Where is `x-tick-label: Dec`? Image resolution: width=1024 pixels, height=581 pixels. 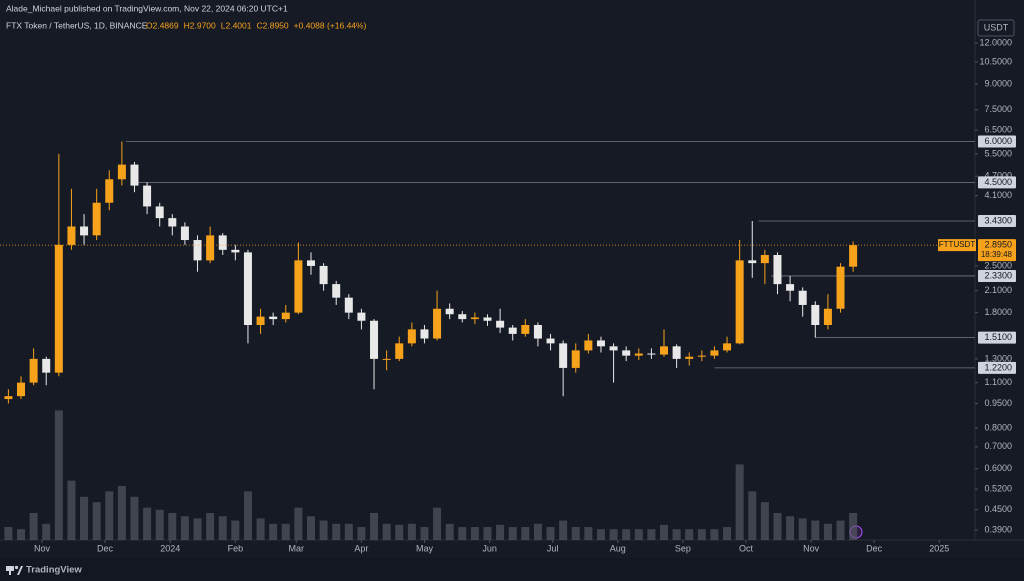
x-tick-label: Dec is located at coordinates (105, 548).